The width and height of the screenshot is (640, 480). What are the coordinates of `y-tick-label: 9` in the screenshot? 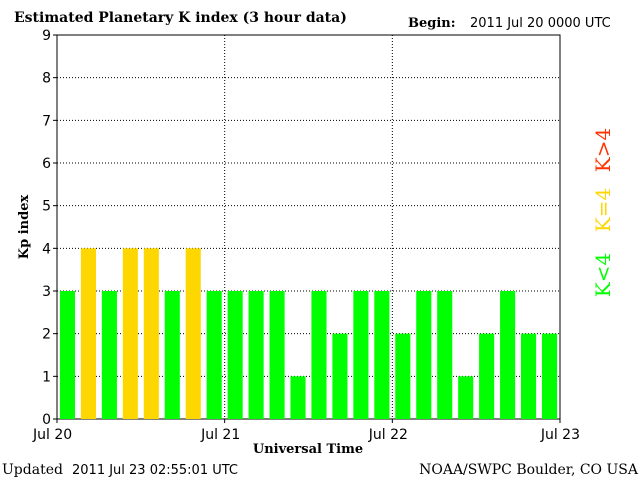 It's located at (46, 36).